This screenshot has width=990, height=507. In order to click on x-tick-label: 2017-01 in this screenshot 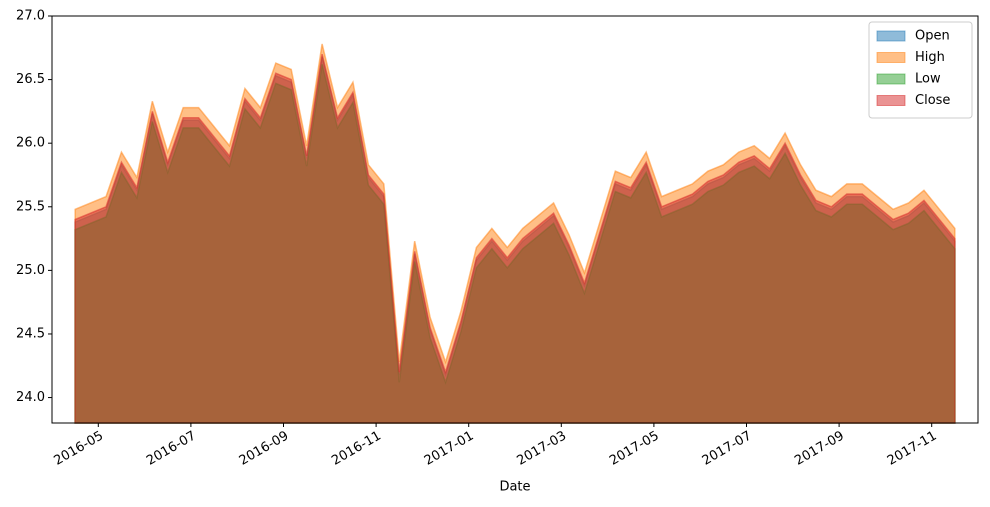, I will do `click(449, 449)`.